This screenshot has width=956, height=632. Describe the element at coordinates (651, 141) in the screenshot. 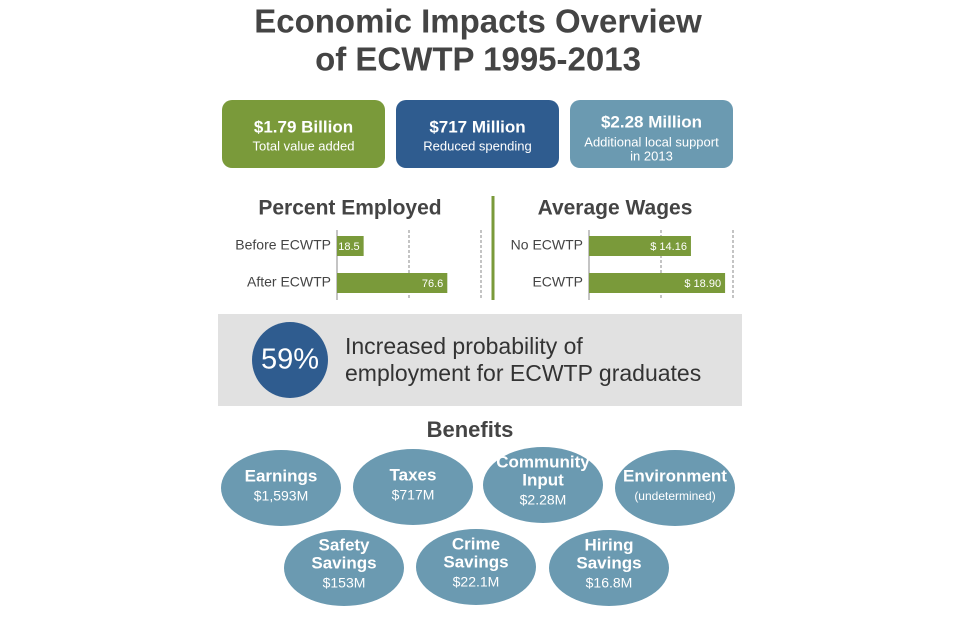

I see `stat-label: Additional local support` at that location.